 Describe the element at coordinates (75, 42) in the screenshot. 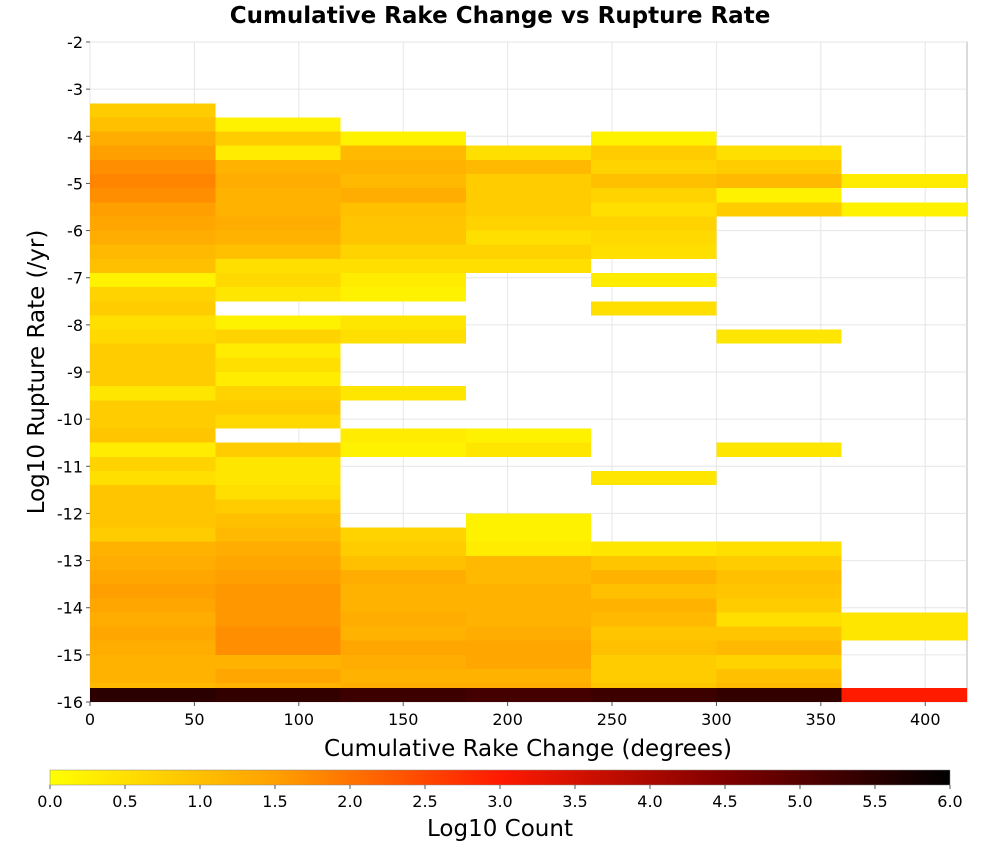

I see `y-tick-label: -2` at that location.